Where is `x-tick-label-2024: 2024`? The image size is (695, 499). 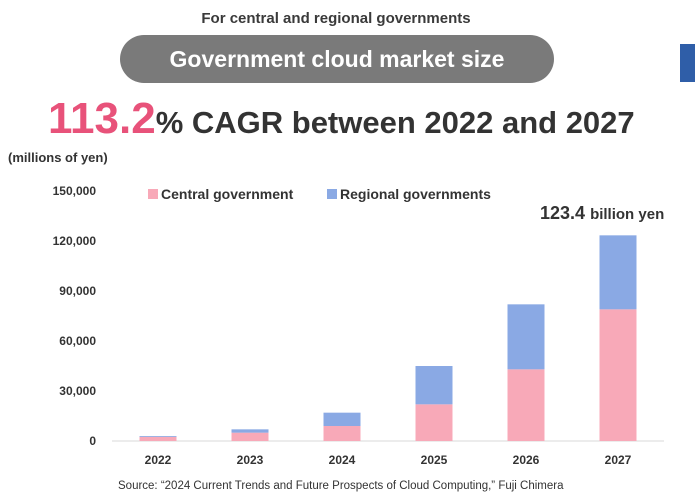
x-tick-label-2024: 2024 is located at coordinates (342, 460).